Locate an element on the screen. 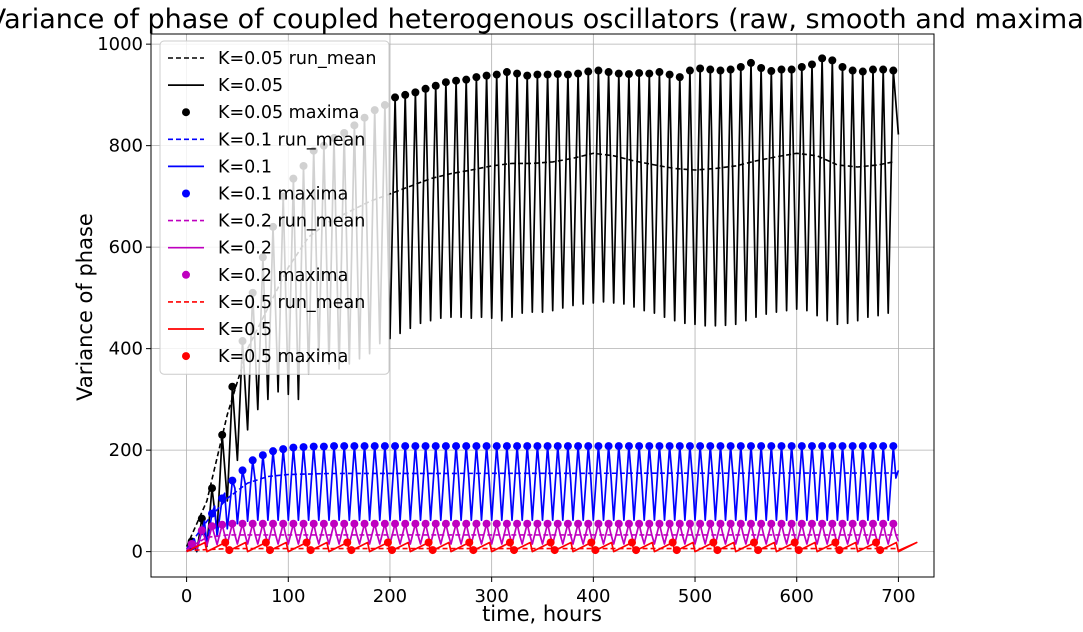 The width and height of the screenshot is (1083, 632). y-tick-label: 800 is located at coordinates (126, 146).